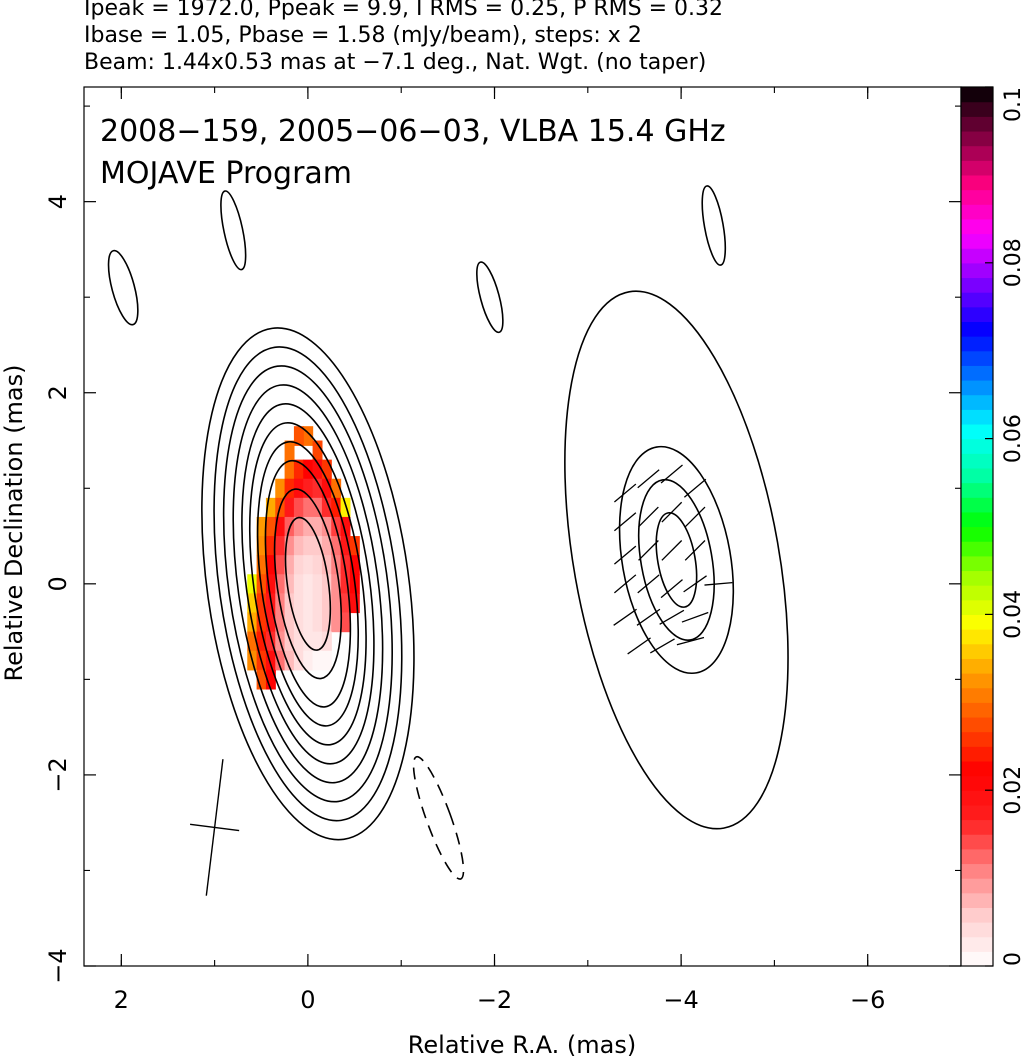  Describe the element at coordinates (226, 173) in the screenshot. I see `annotation-line-2: MOJAVE Program` at that location.